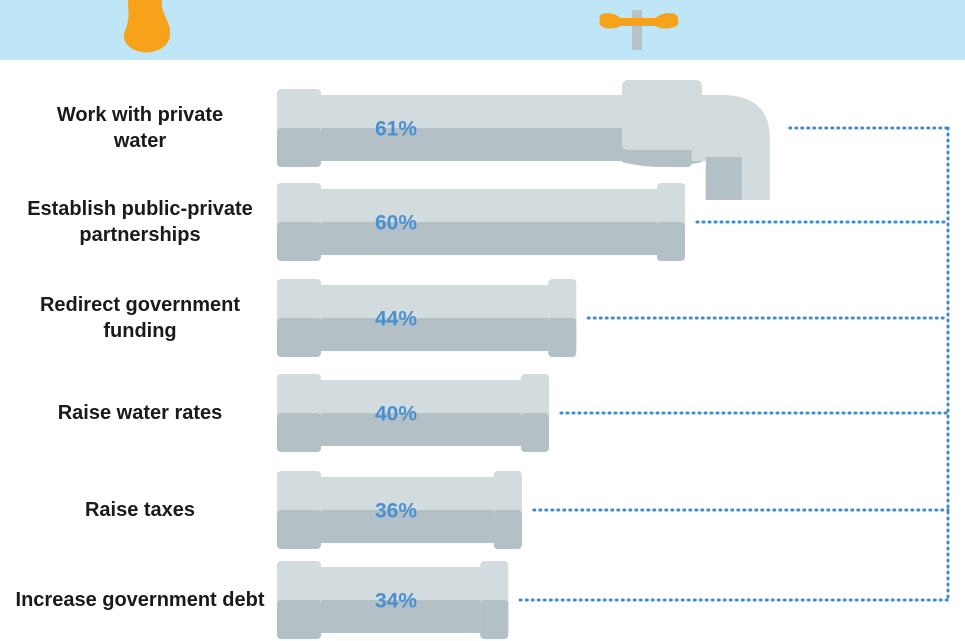  I want to click on category-label: Redirect government funding, so click(140, 318).